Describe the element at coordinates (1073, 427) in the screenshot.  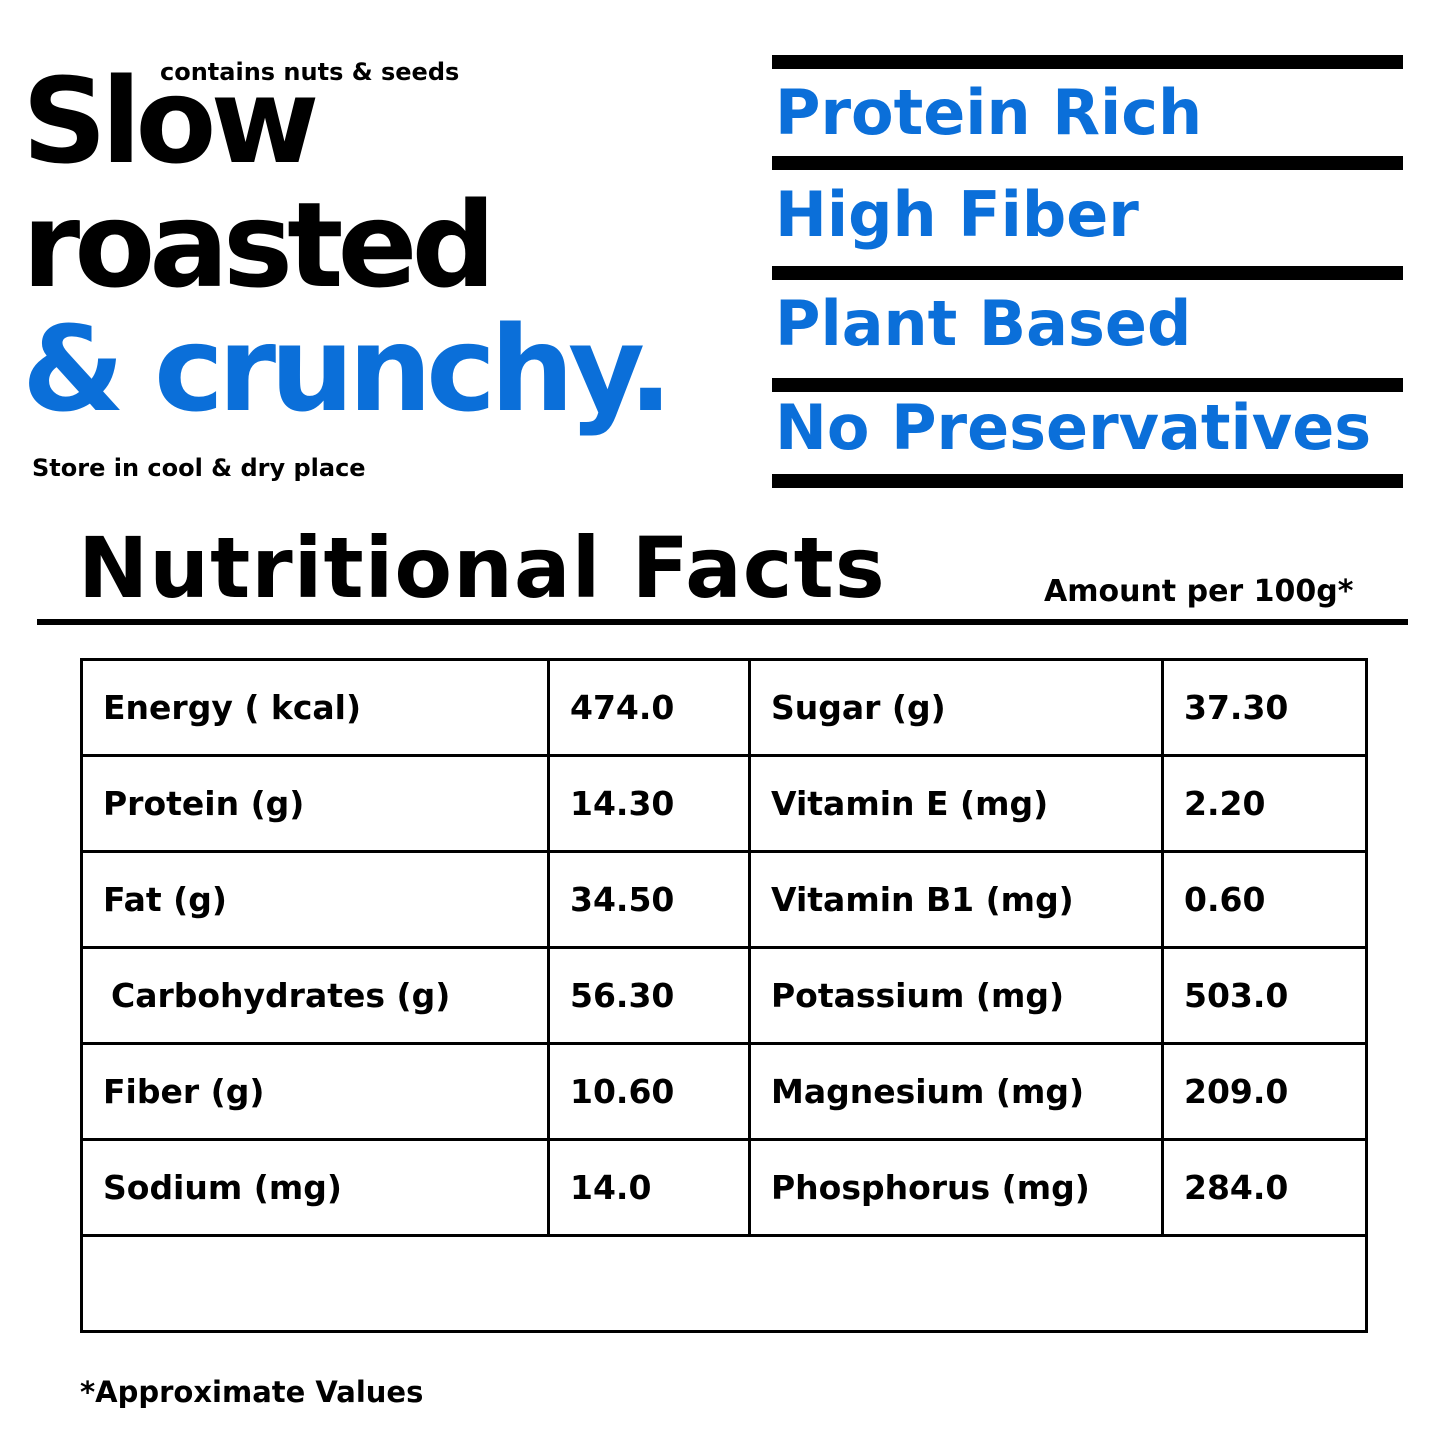
I see `feature-no-preservatives: No Preservatives` at that location.